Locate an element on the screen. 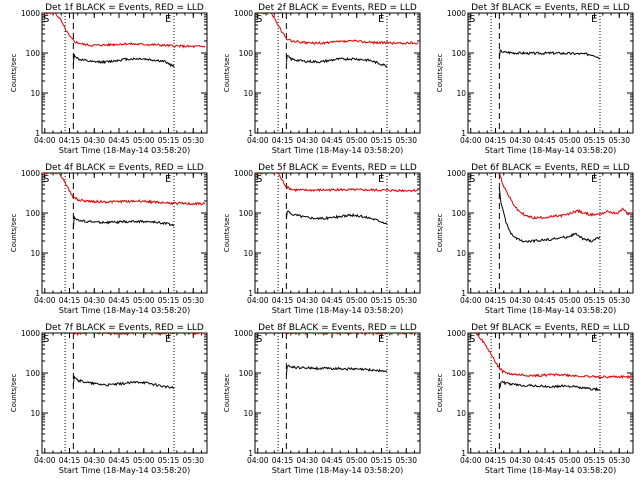 The height and width of the screenshot is (480, 640). chart-title: Det 9f BLACK = Events, RED = LLD is located at coordinates (550, 328).